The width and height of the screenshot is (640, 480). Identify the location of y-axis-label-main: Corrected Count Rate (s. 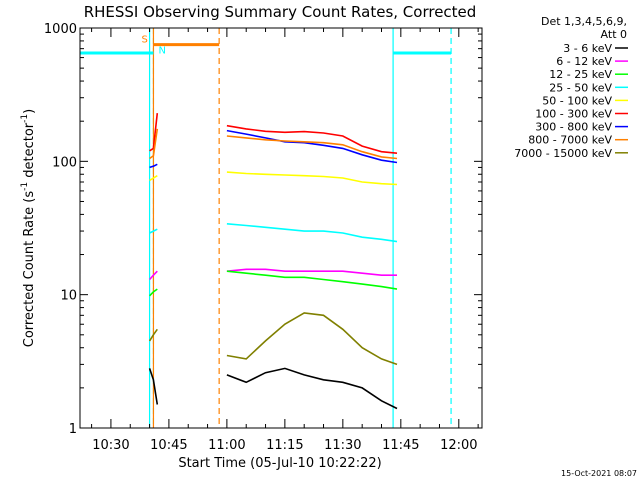
(29, 269).